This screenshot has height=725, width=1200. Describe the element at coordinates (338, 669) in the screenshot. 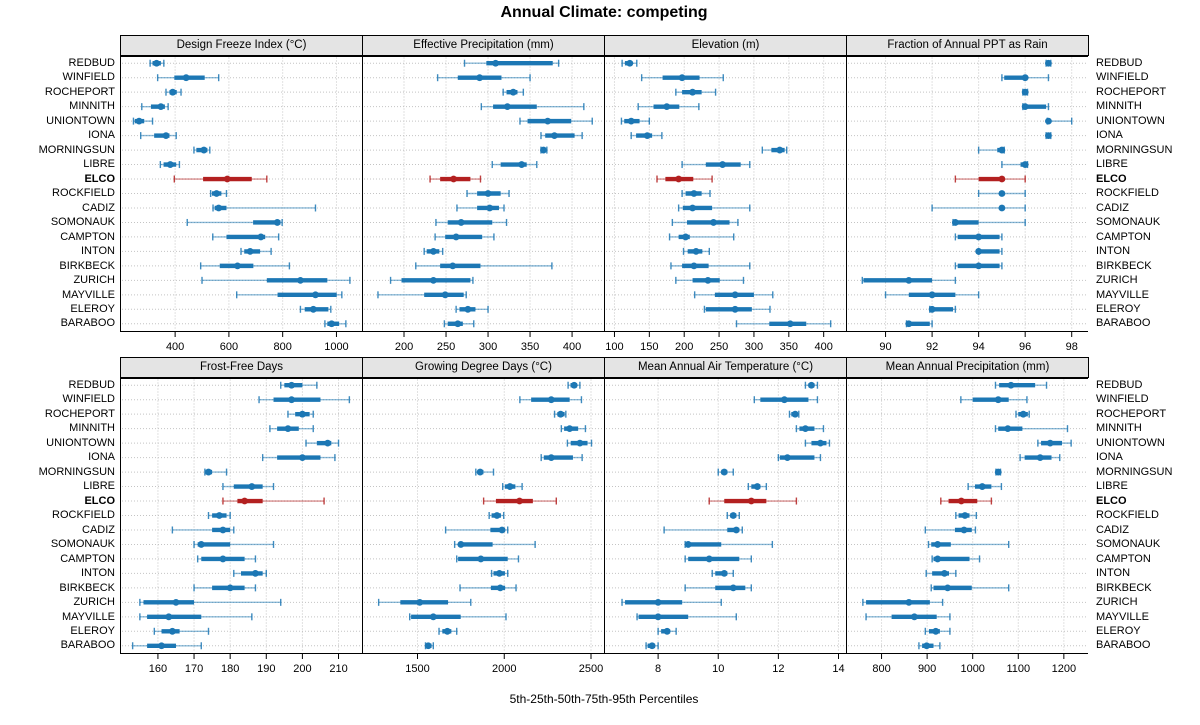

I see `axis-tick-label: 210` at that location.